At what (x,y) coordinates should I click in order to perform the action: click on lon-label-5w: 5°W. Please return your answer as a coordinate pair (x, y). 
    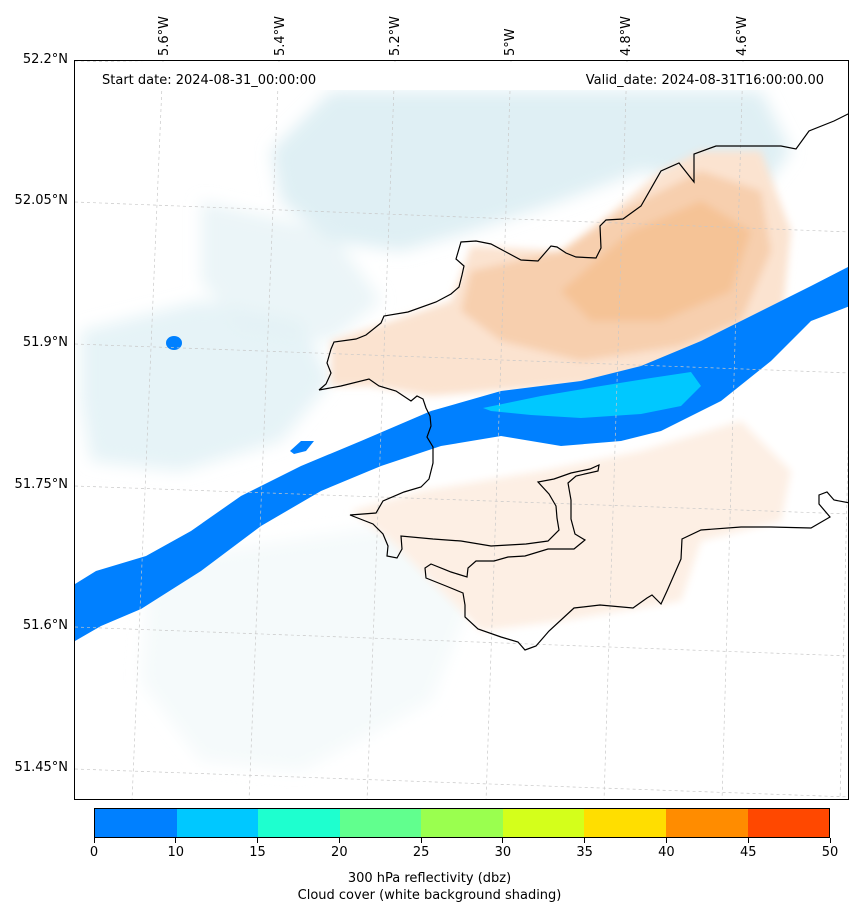
    Looking at the image, I should click on (510, 42).